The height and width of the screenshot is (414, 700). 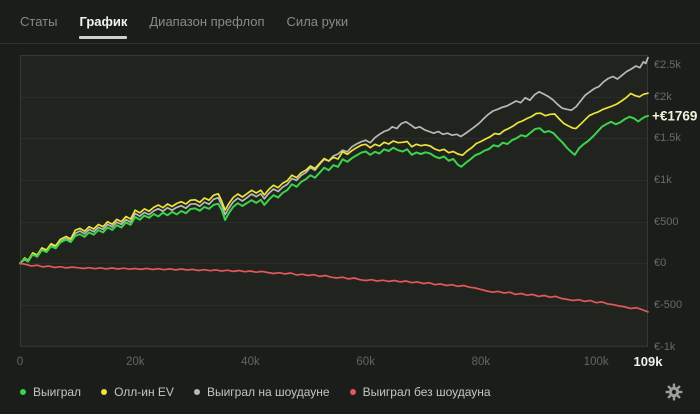 What do you see at coordinates (426, 392) in the screenshot?
I see `legend-label: Выиграл без шоудауна` at bounding box center [426, 392].